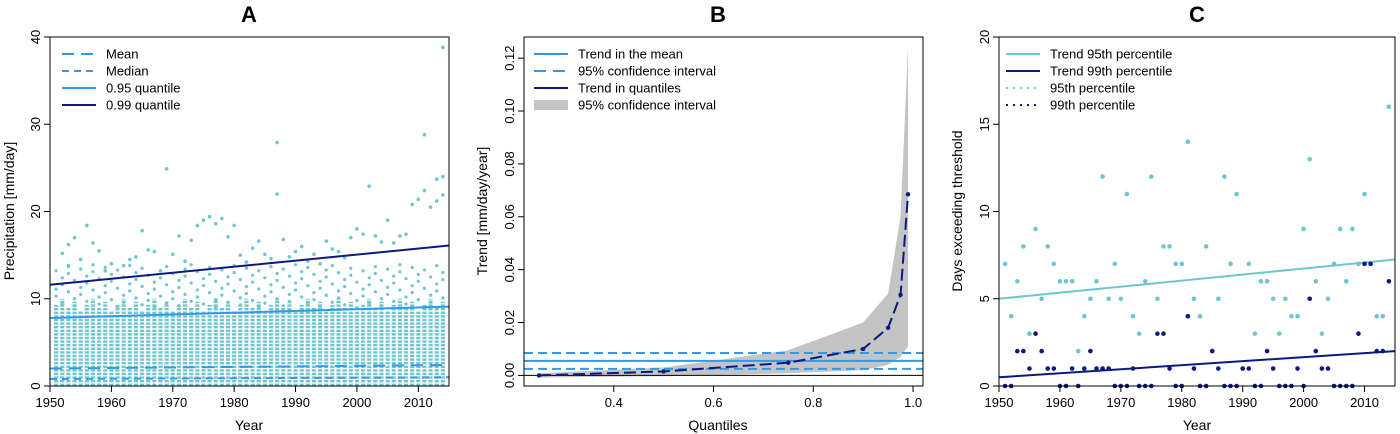 Image resolution: width=1400 pixels, height=434 pixels. Describe the element at coordinates (356, 402) in the screenshot. I see `panel-a-xtick-label: 2000` at that location.